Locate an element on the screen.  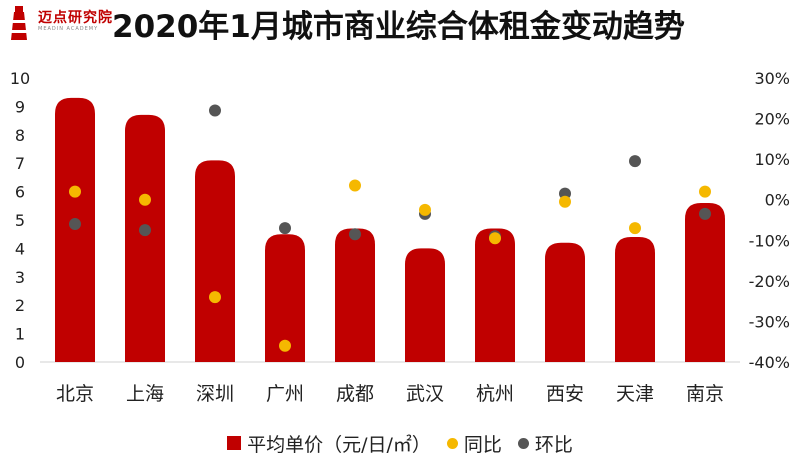
legend: 平均单价（元/日/㎡） 同比 环比 is located at coordinates (400, 443).